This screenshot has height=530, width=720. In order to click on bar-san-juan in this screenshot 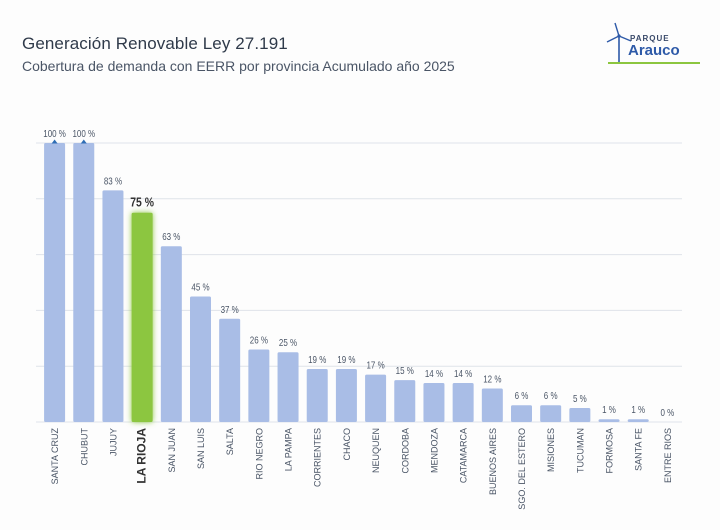, I will do `click(171, 334)`.